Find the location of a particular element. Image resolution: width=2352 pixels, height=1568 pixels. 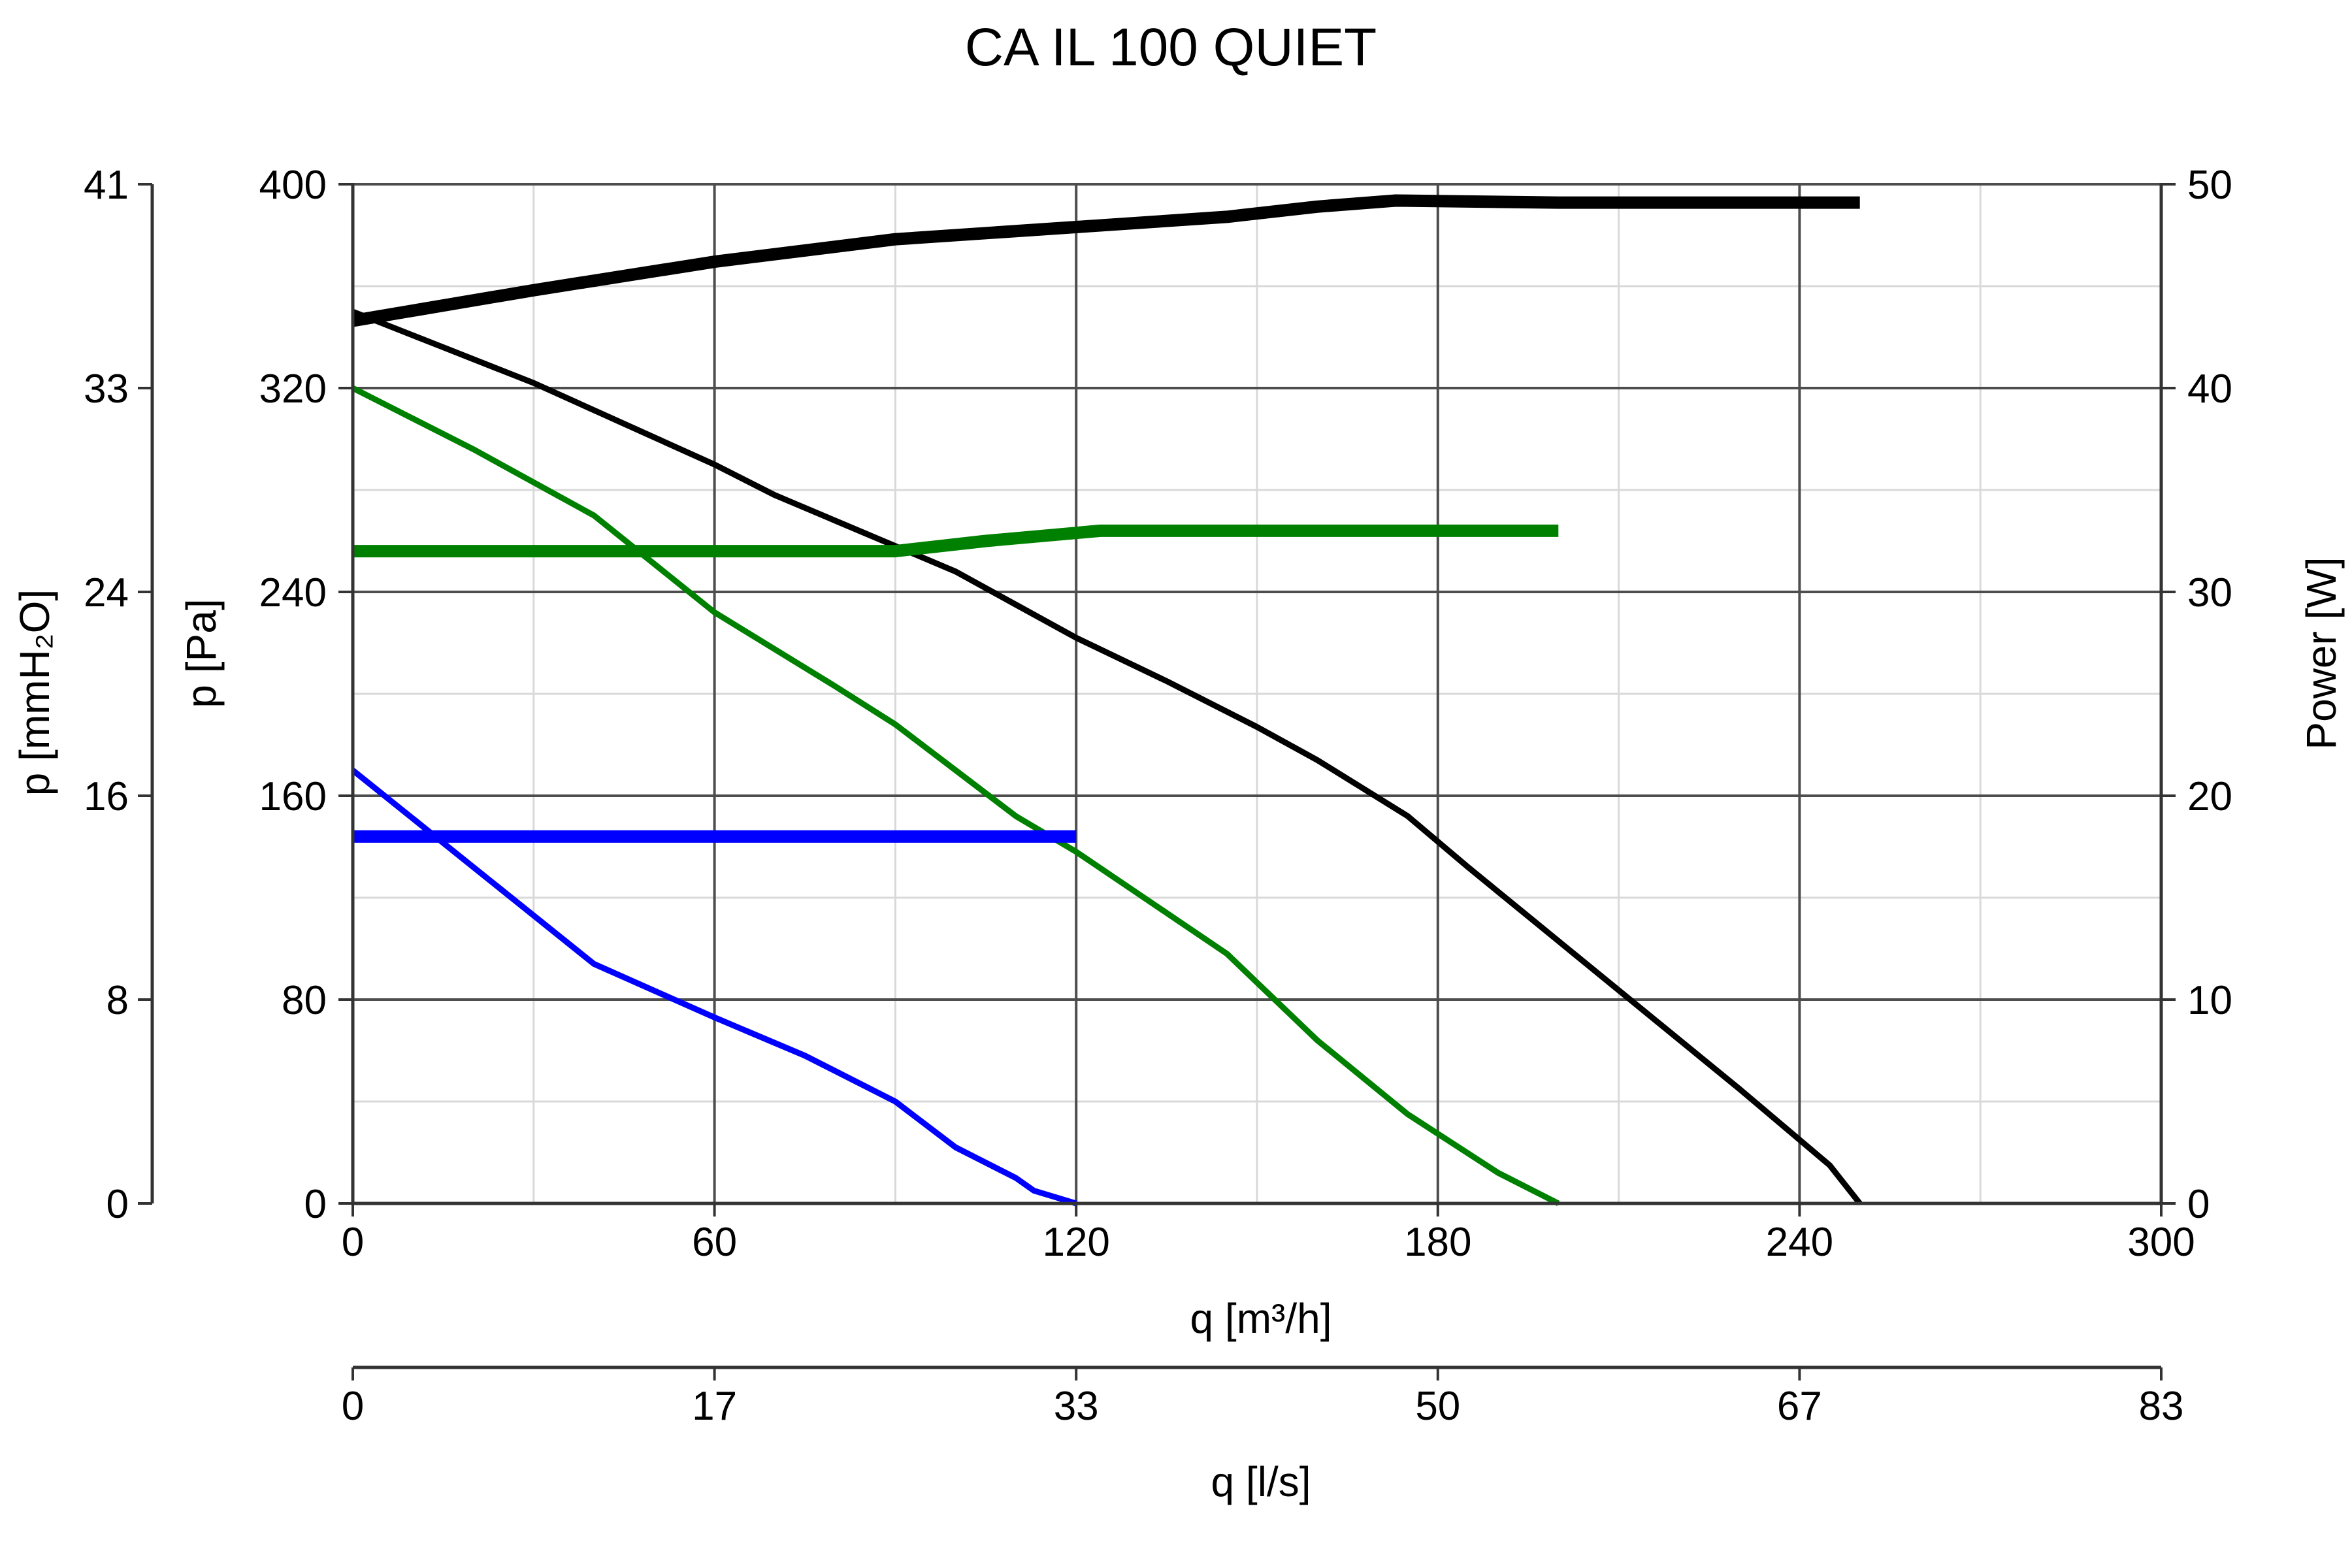

x-tick-label: 60 is located at coordinates (714, 1242).